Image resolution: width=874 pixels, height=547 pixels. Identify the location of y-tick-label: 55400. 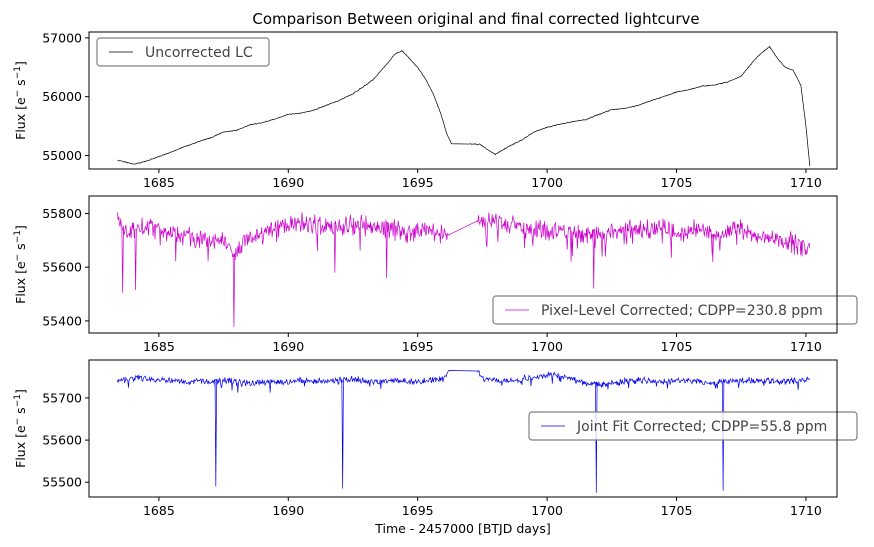
(62, 320).